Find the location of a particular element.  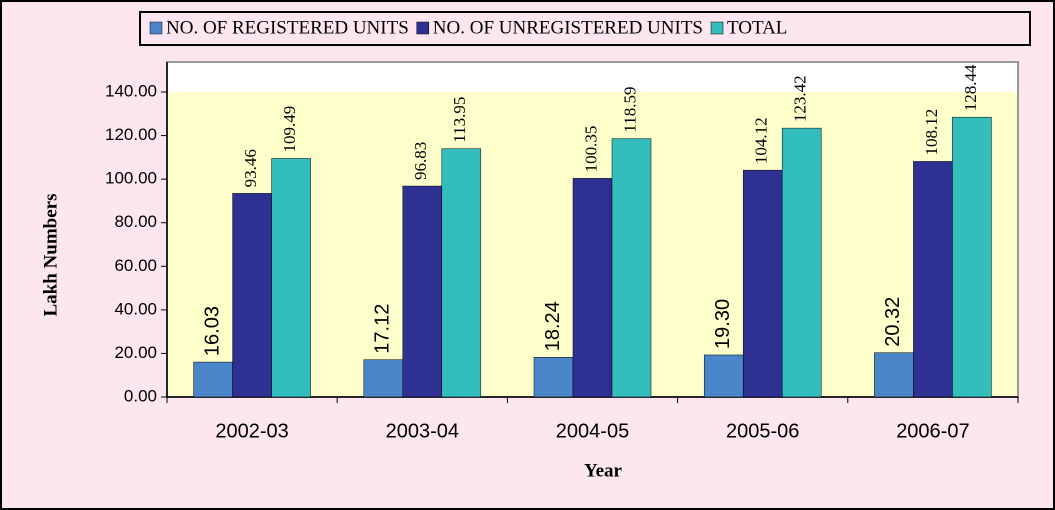

legend-label: NO. OF UNREGISTERED UNITS is located at coordinates (568, 27).